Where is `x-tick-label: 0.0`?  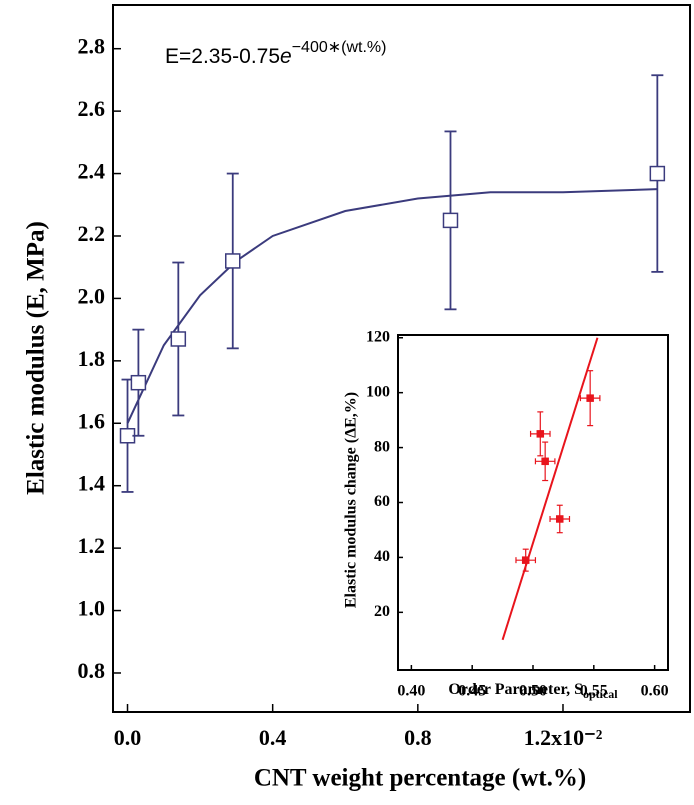 x-tick-label: 0.0 is located at coordinates (128, 737).